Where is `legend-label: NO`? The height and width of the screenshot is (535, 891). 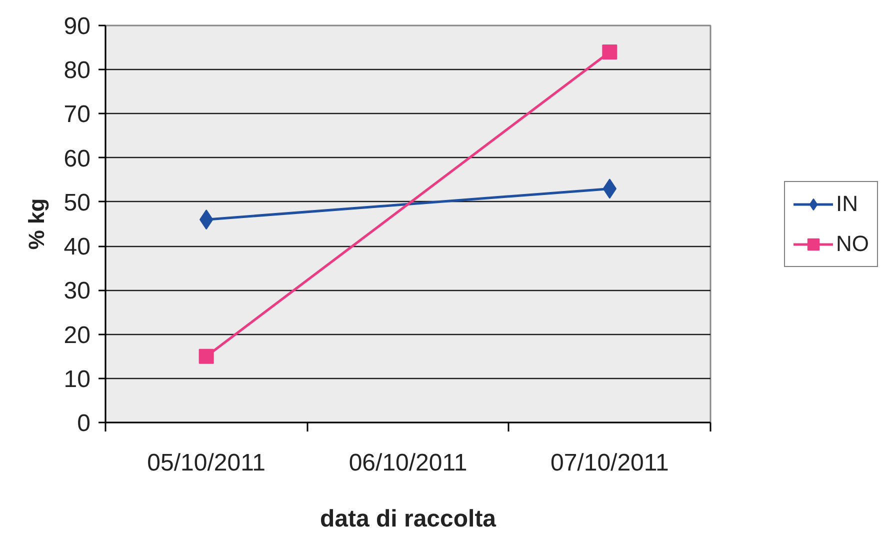
legend-label: NO is located at coordinates (852, 243).